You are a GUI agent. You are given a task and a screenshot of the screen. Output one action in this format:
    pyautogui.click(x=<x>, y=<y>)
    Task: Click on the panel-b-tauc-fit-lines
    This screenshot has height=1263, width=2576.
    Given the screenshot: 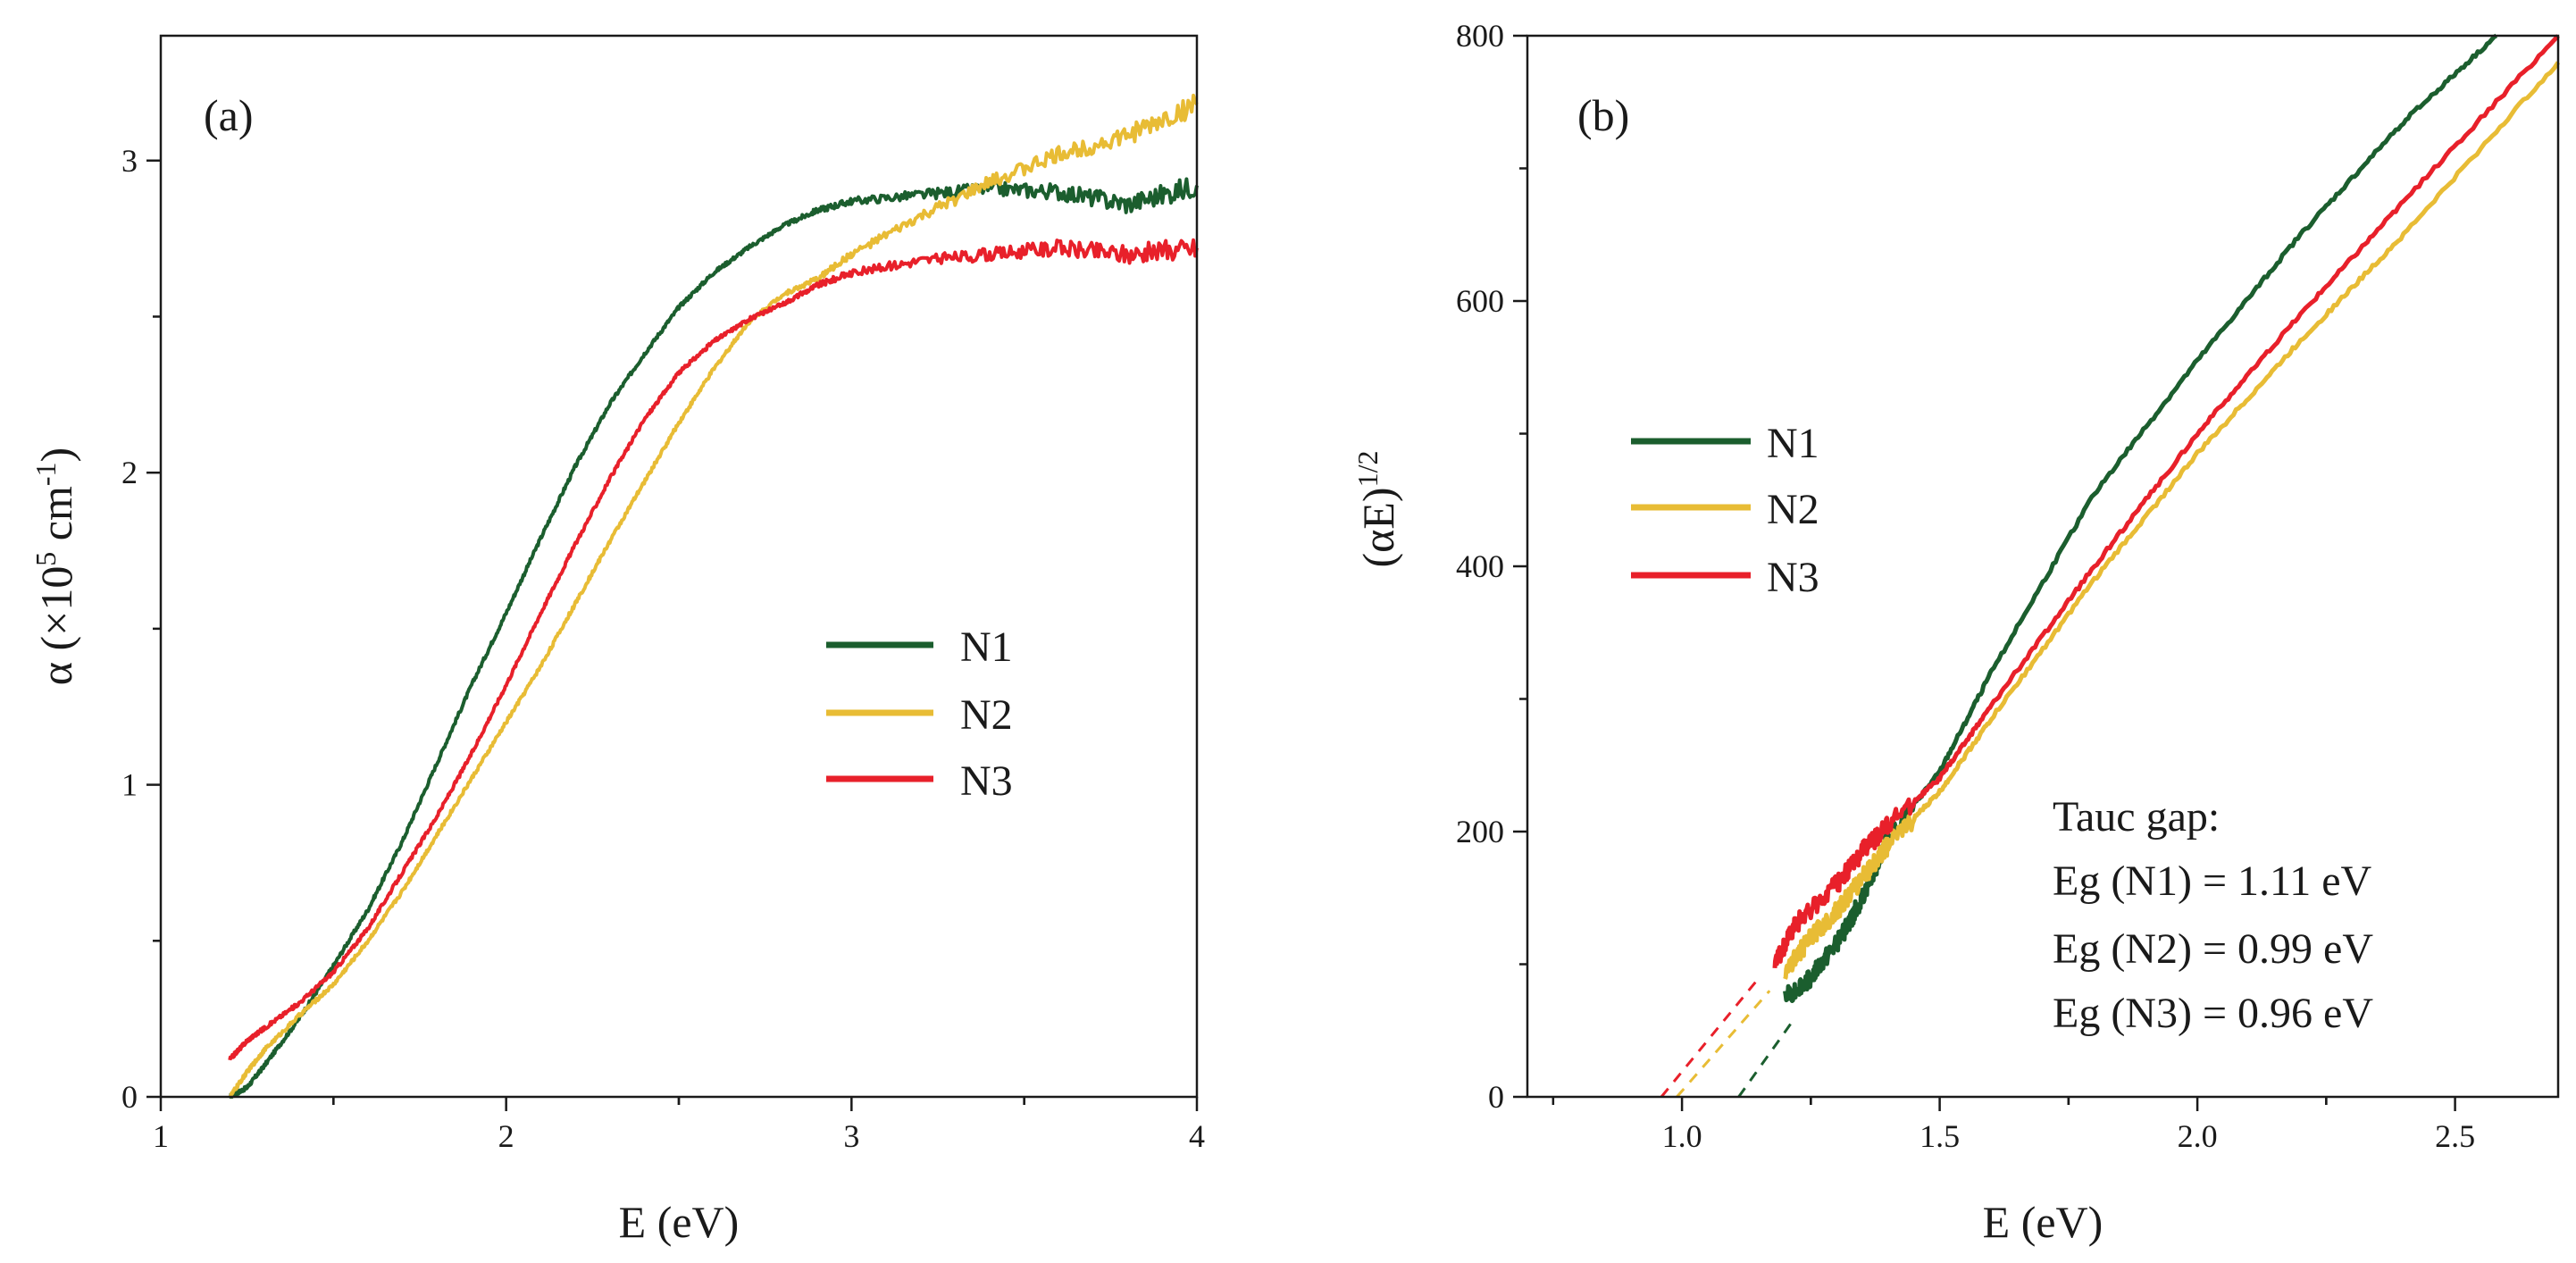 What is the action you would take?
    pyautogui.click(x=1729, y=1037)
    